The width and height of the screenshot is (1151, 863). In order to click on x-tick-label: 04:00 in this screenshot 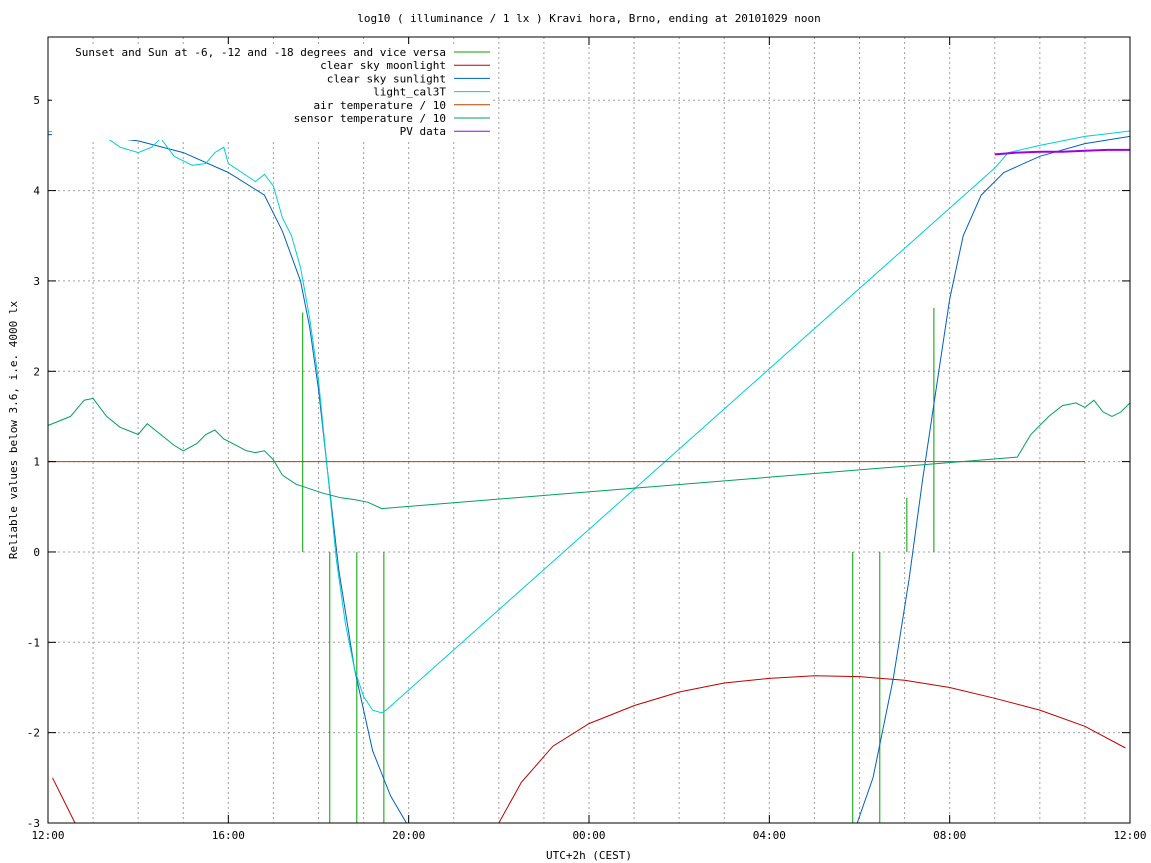, I will do `click(769, 835)`.